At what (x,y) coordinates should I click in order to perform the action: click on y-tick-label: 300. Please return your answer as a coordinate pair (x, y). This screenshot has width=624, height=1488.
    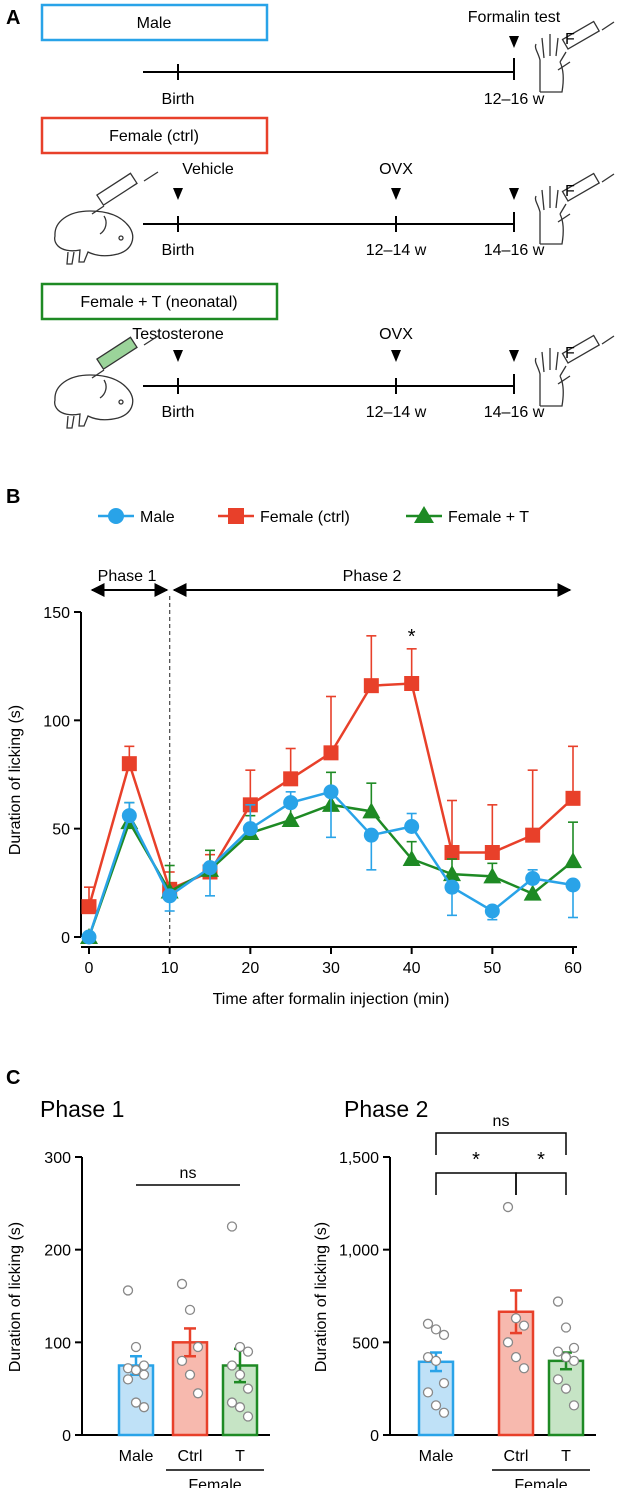
    Looking at the image, I should click on (57, 1158).